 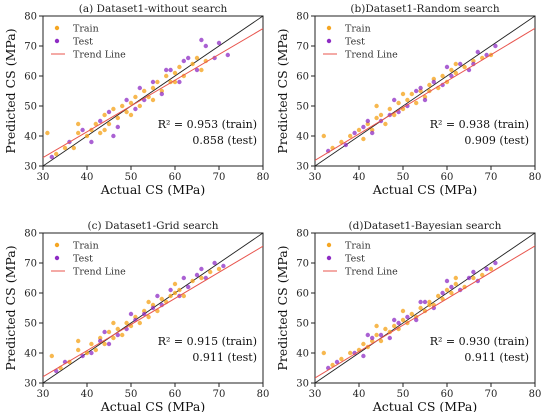 What do you see at coordinates (153, 311) in the screenshot?
I see `trend-line` at bounding box center [153, 311].